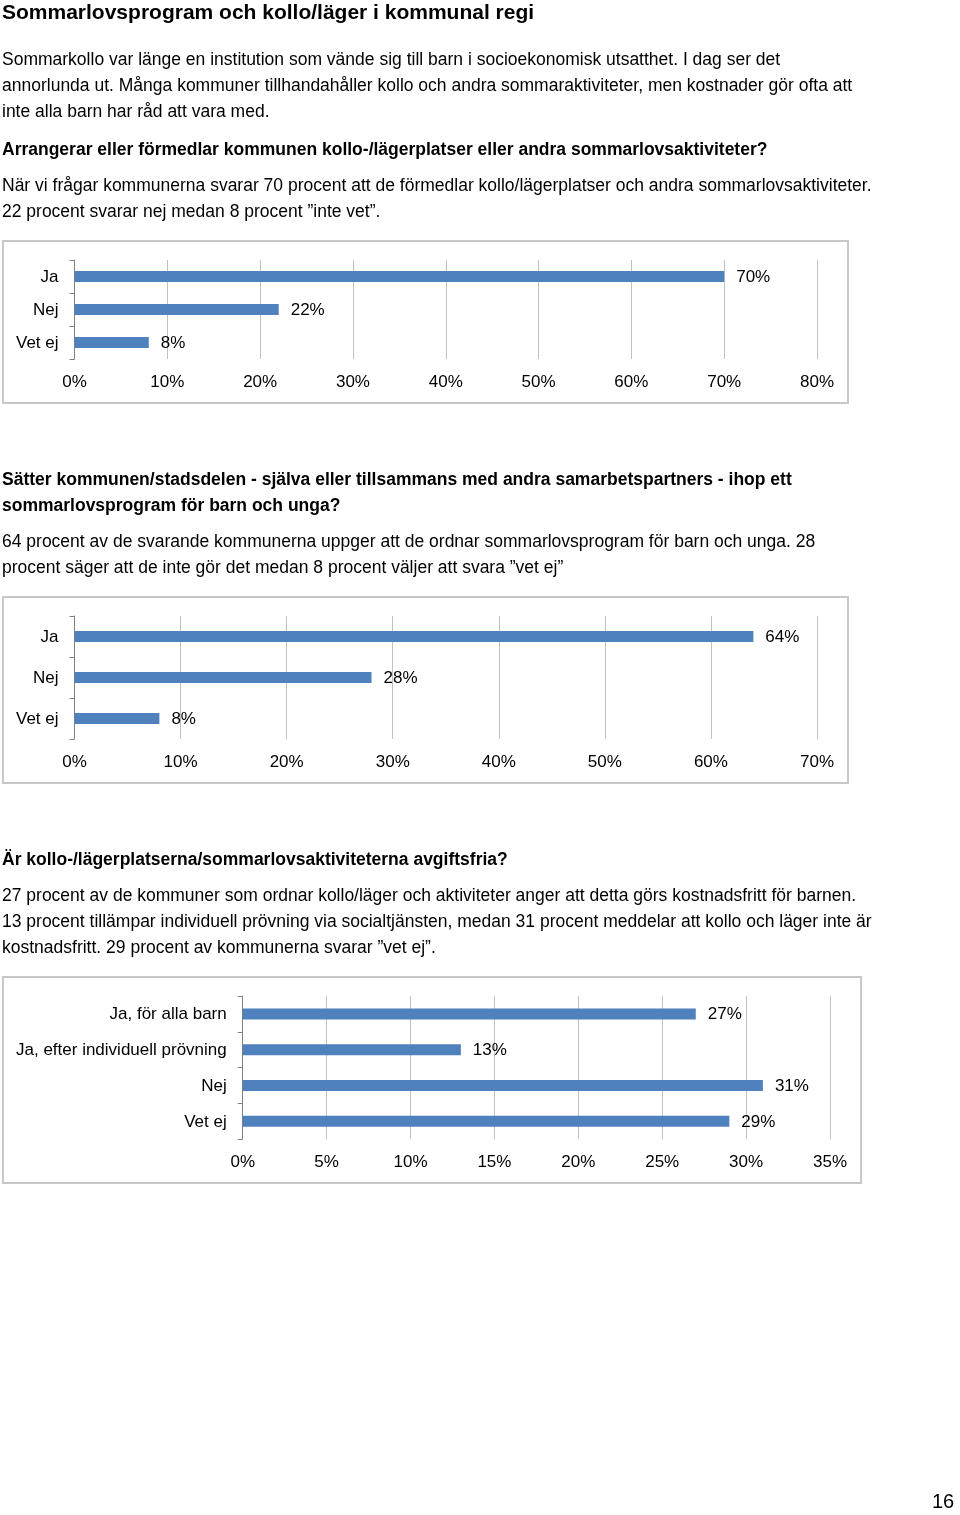 The height and width of the screenshot is (1515, 960). I want to click on x-tick-label: 35%, so click(830, 1161).